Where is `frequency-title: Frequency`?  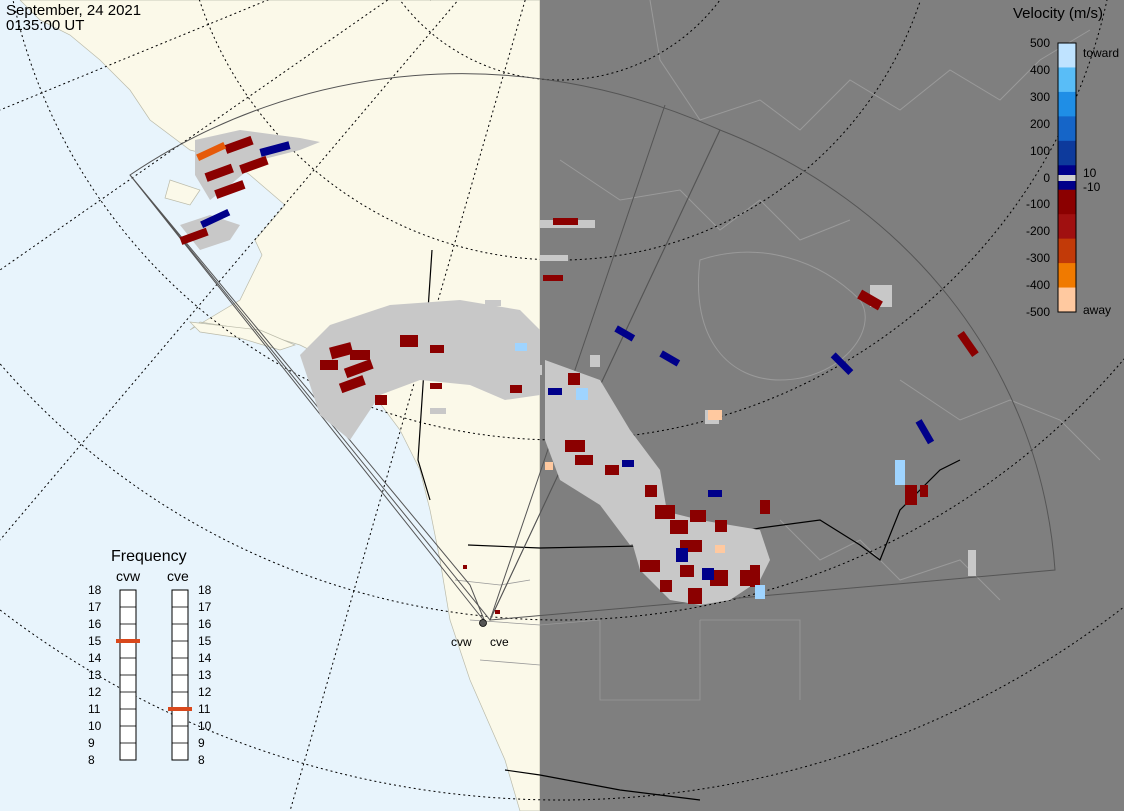 frequency-title: Frequency is located at coordinates (149, 556).